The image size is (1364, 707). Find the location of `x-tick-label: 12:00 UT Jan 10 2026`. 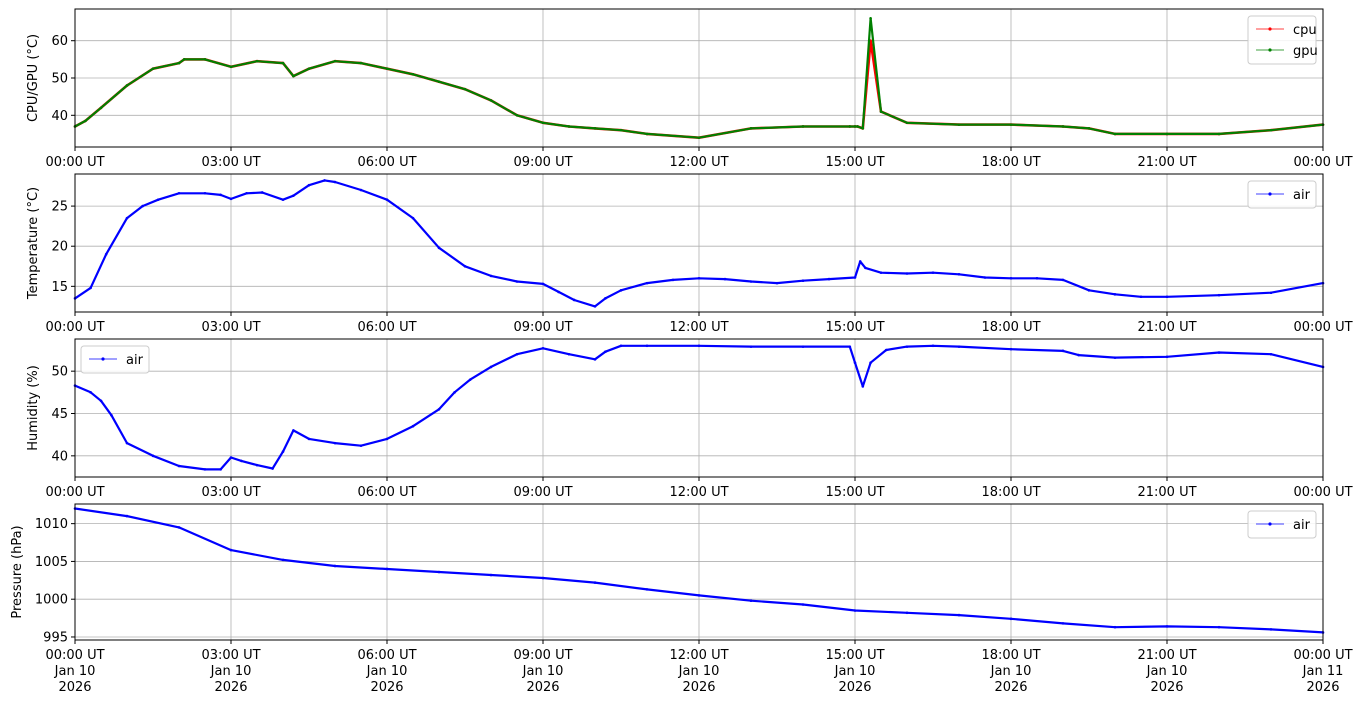

x-tick-label: 12:00 UT Jan 10 2026 is located at coordinates (698, 671).